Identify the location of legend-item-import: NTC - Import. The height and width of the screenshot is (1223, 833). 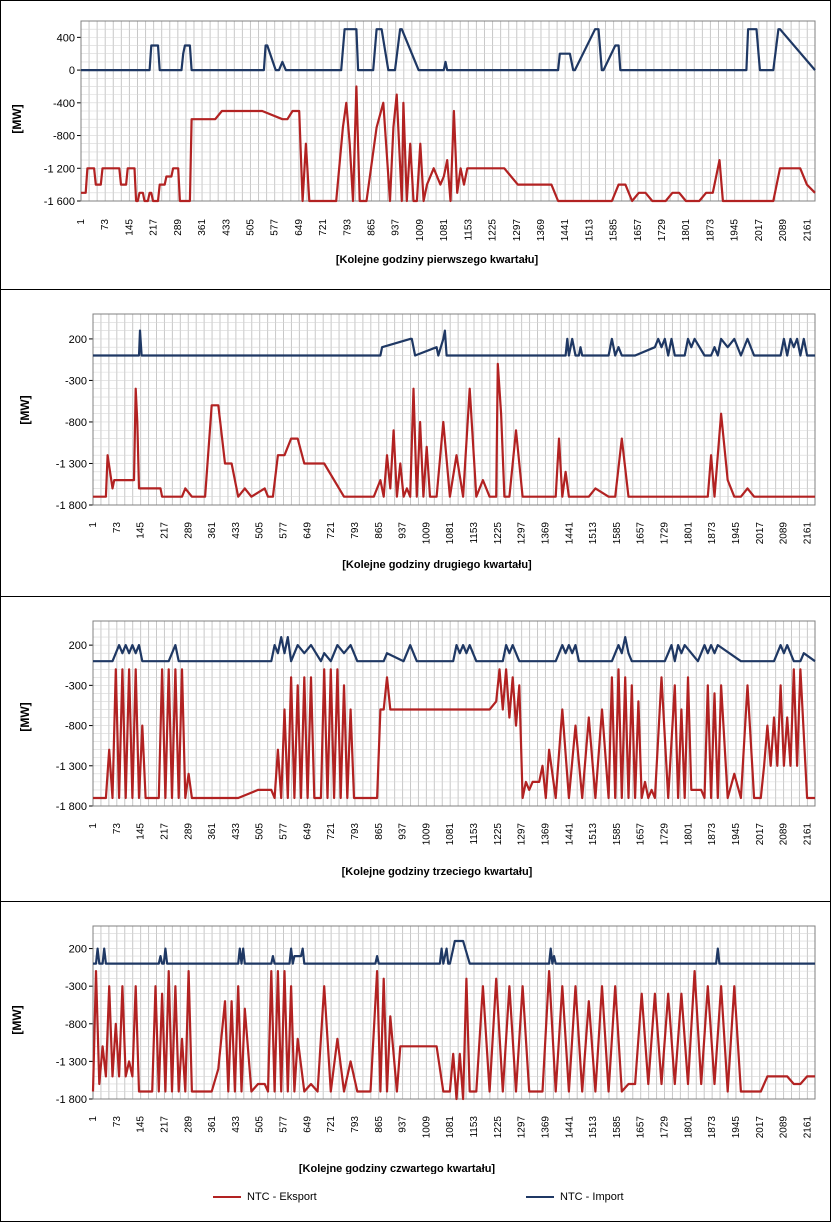
(575, 1197).